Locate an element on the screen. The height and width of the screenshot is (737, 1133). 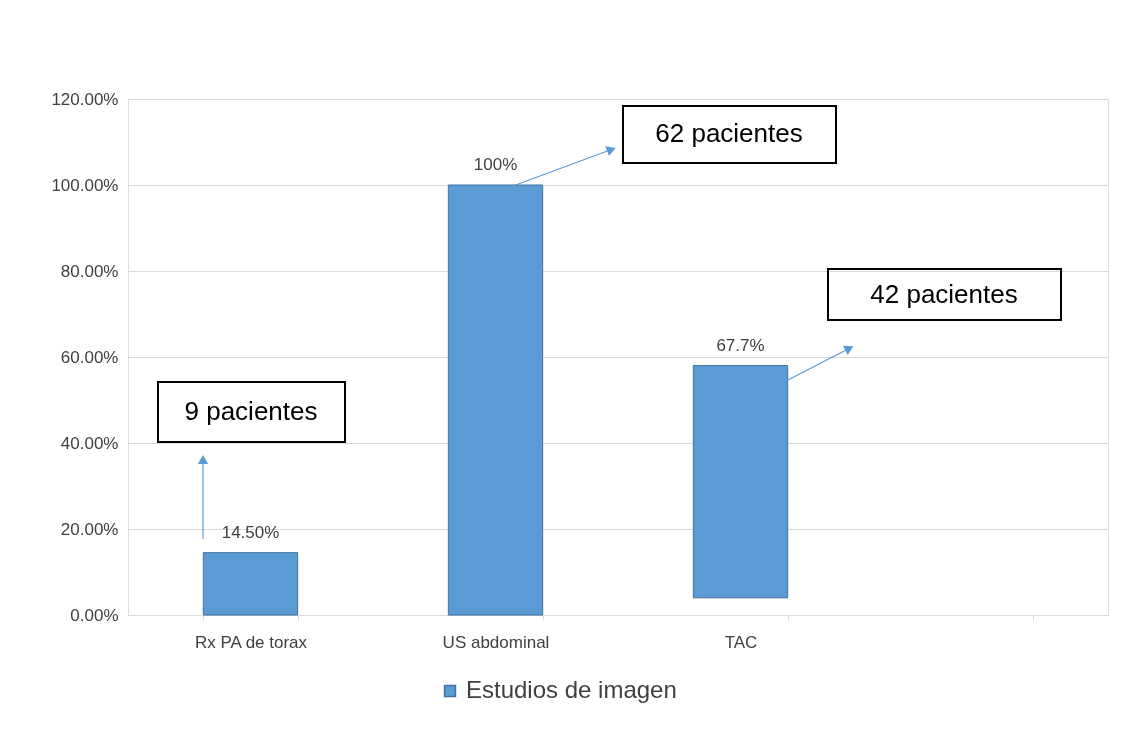
bar is located at coordinates (250, 584).